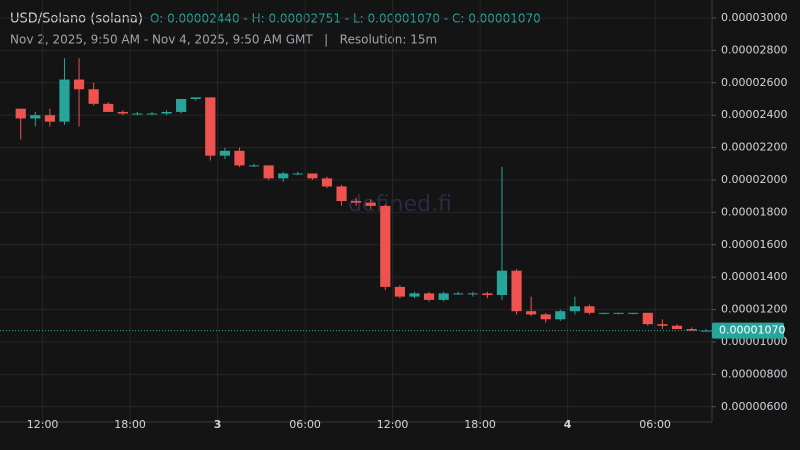 This screenshot has width=800, height=450. What do you see at coordinates (754, 309) in the screenshot?
I see `y-tick-label: 0.00001200` at bounding box center [754, 309].